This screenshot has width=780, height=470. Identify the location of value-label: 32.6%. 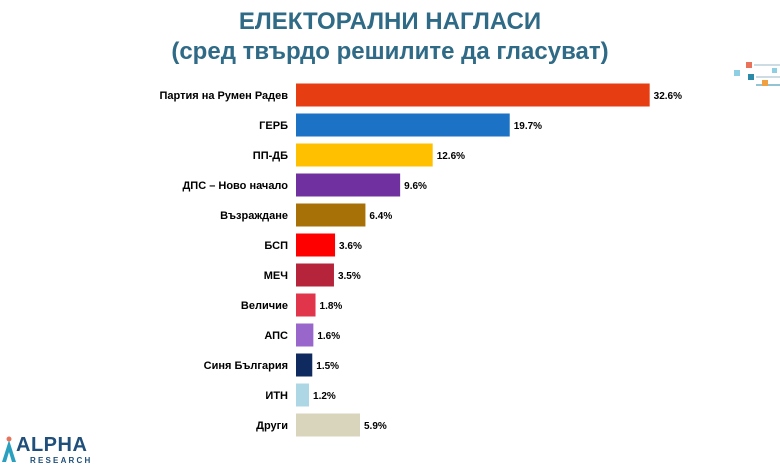
(668, 96).